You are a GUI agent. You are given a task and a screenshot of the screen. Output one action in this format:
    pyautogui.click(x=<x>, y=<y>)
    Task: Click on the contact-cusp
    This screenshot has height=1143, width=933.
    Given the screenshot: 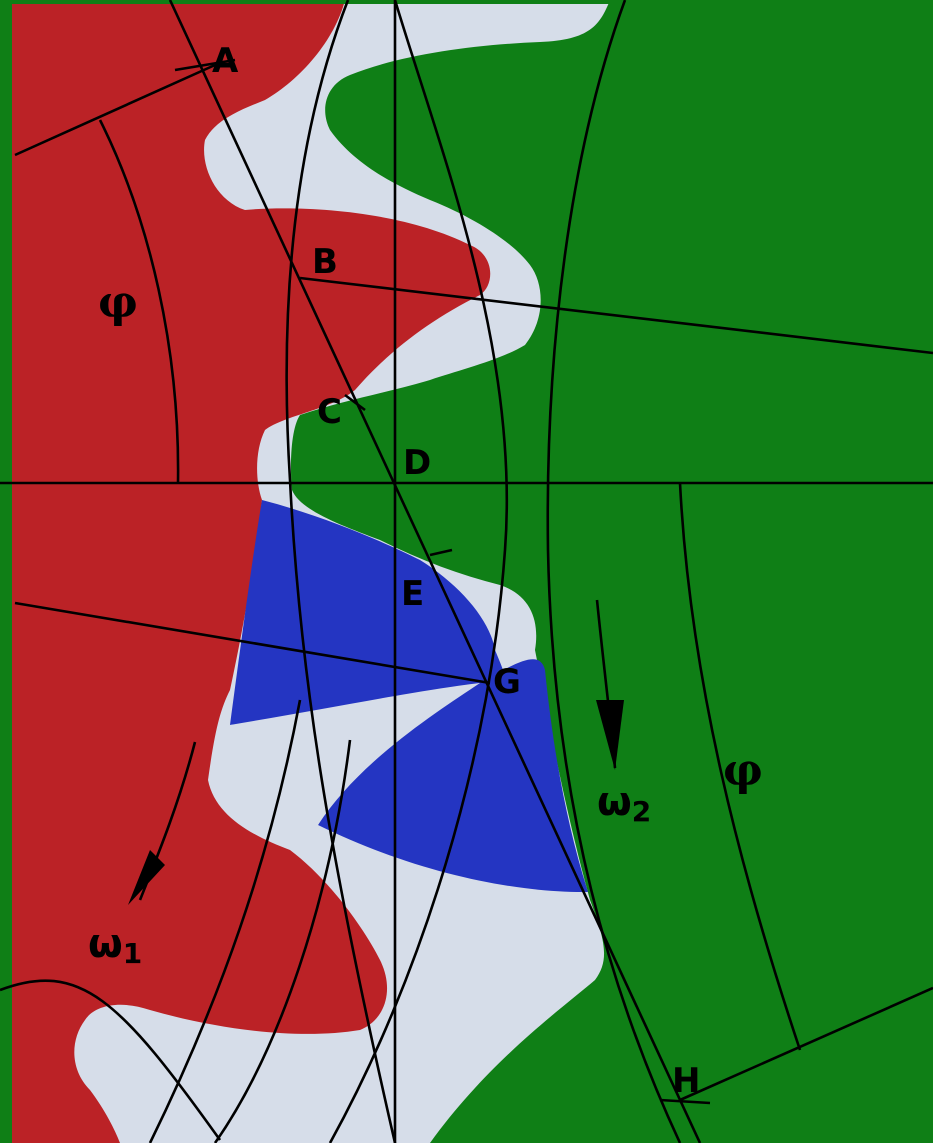 What is the action you would take?
    pyautogui.click(x=355, y=754)
    